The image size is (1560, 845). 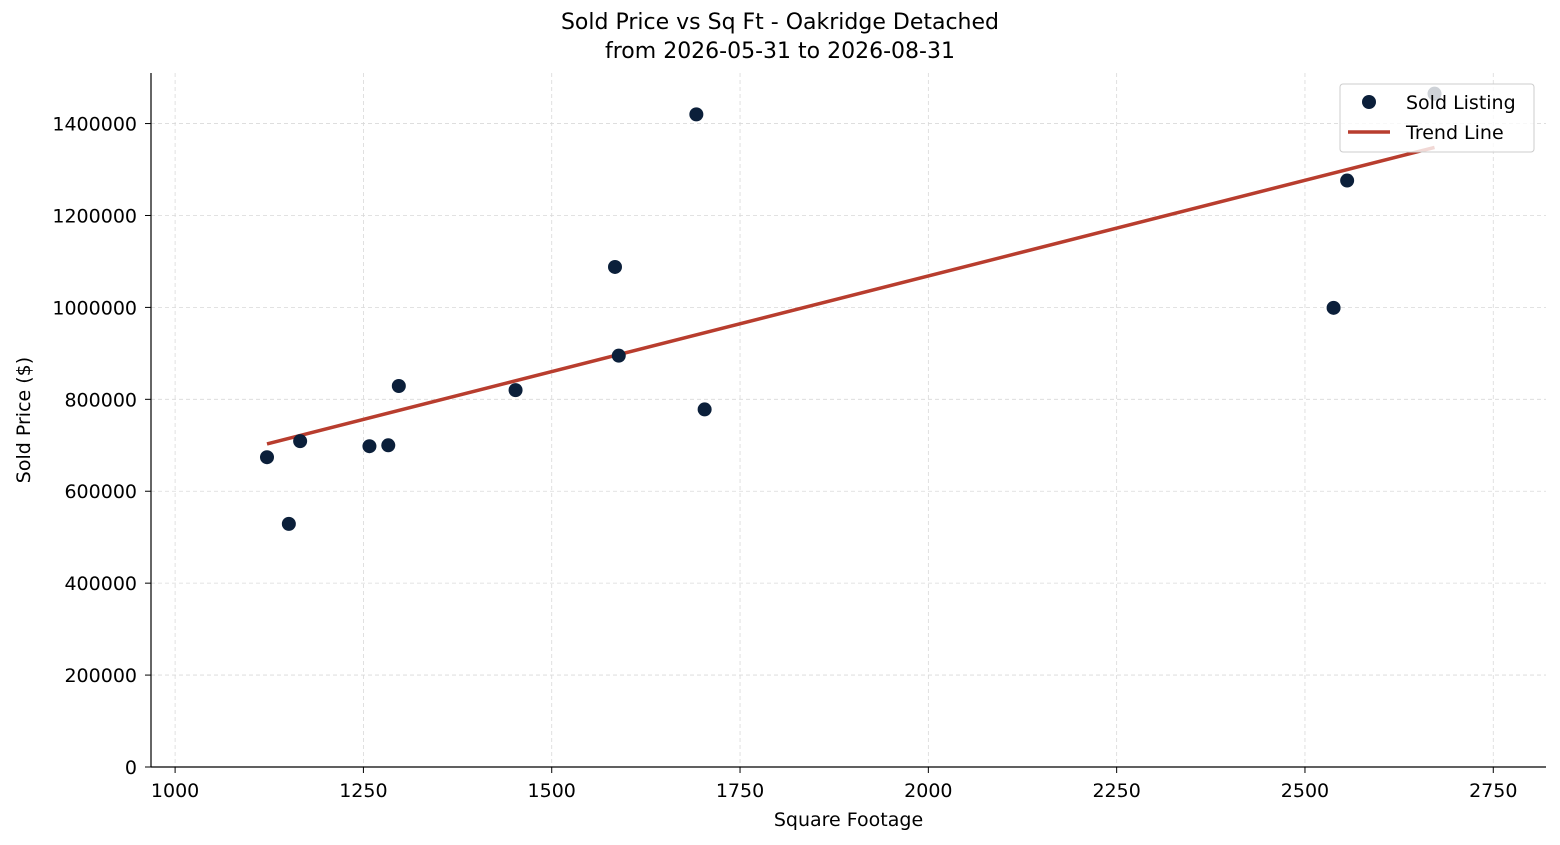 What do you see at coordinates (1369, 102) in the screenshot?
I see `legend-marker-sold-listing` at bounding box center [1369, 102].